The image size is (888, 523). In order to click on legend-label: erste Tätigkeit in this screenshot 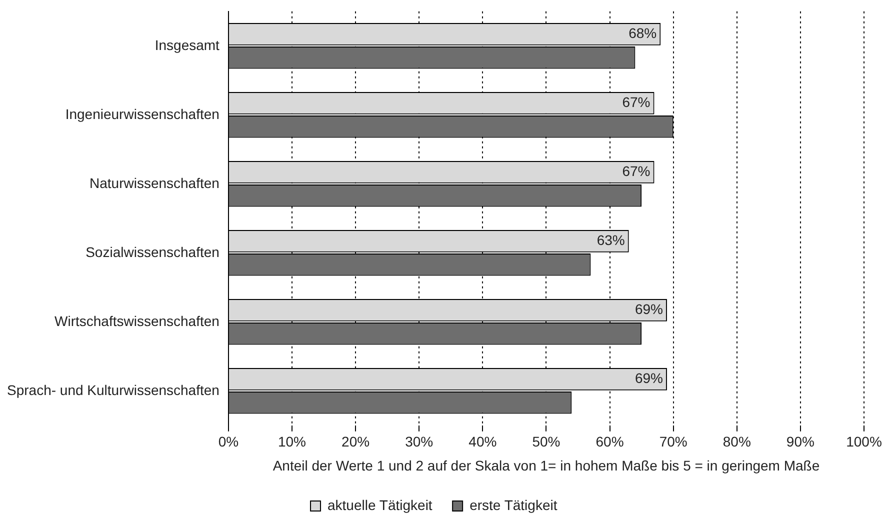, I will do `click(514, 504)`.